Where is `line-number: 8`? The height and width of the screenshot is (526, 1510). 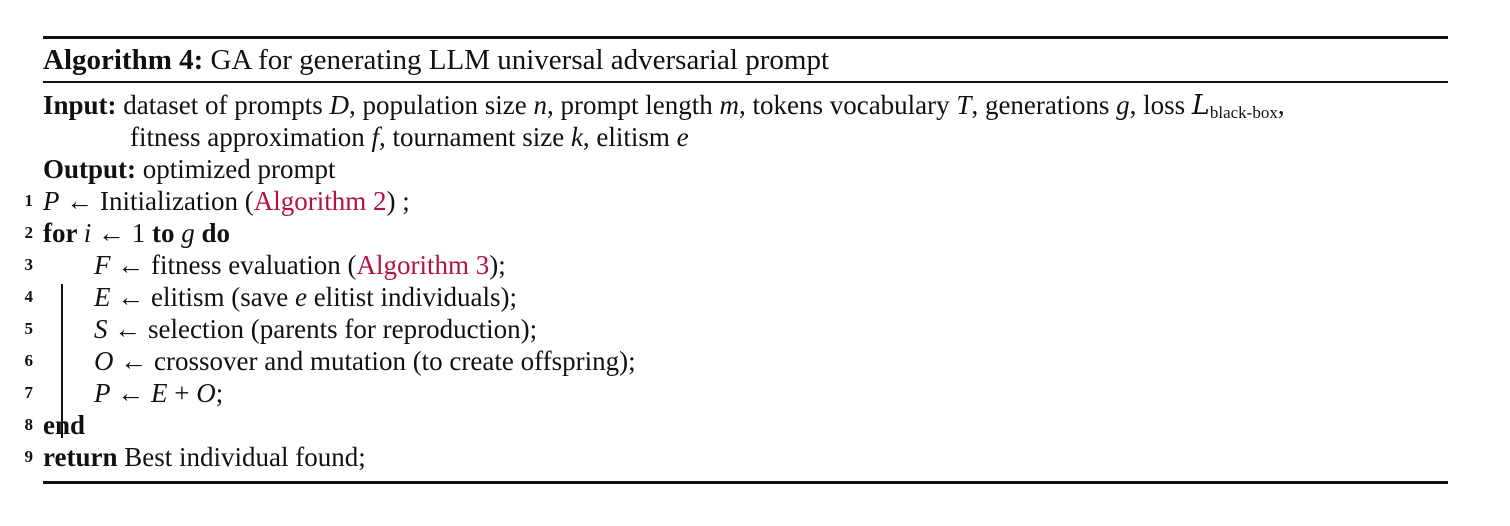
line-number: 8 is located at coordinates (29, 424).